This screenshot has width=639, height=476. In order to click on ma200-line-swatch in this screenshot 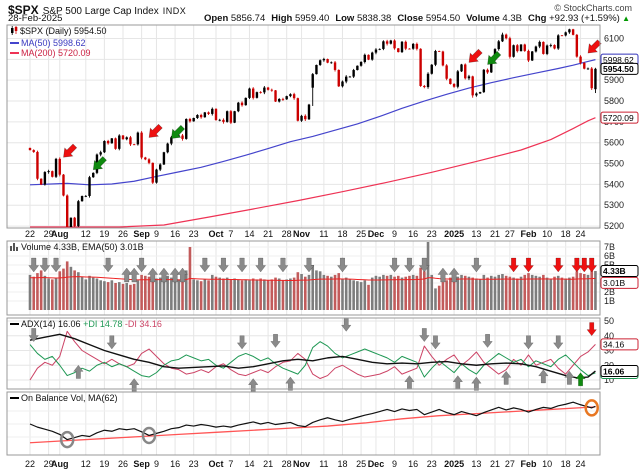, I will do `click(14, 53)`.